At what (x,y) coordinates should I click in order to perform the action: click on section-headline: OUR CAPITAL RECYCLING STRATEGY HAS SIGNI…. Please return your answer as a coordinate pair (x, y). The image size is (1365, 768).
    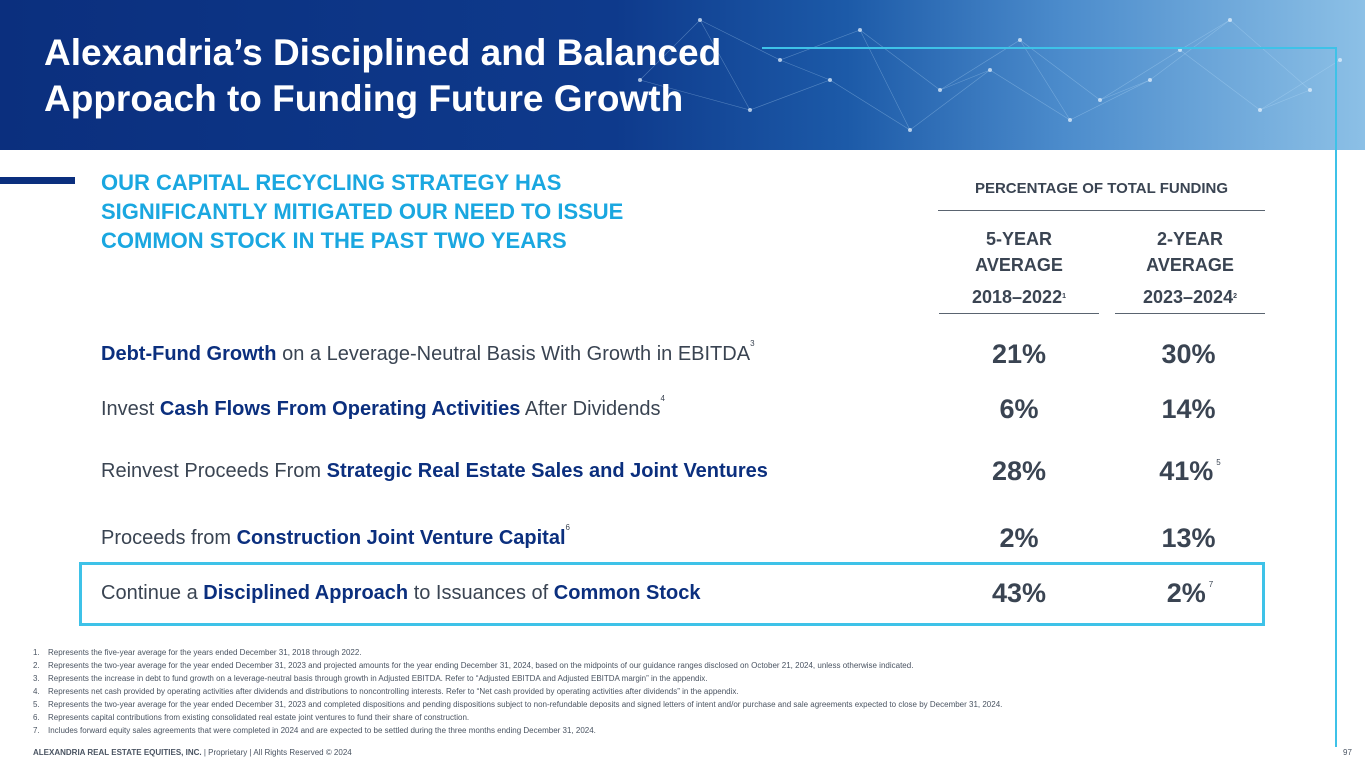
    Looking at the image, I should click on (421, 211).